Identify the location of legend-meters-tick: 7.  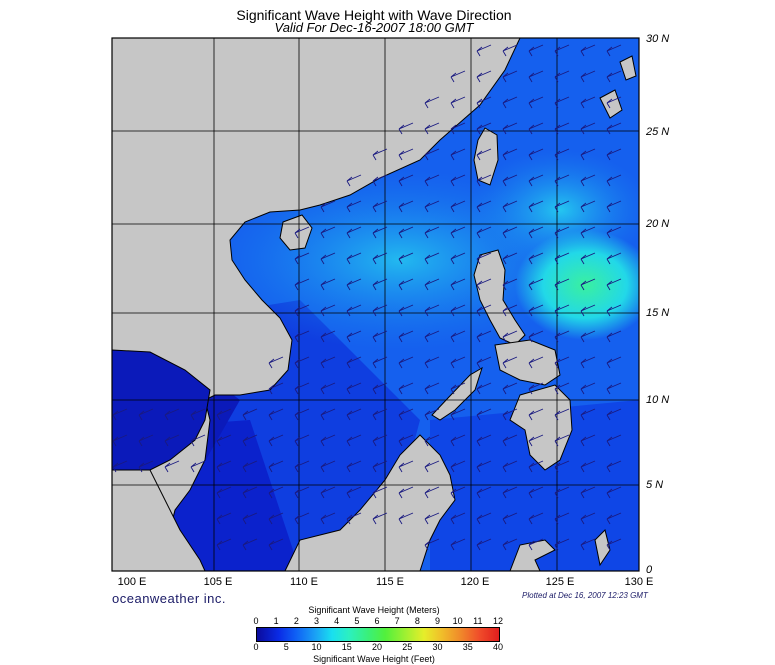
(397, 621).